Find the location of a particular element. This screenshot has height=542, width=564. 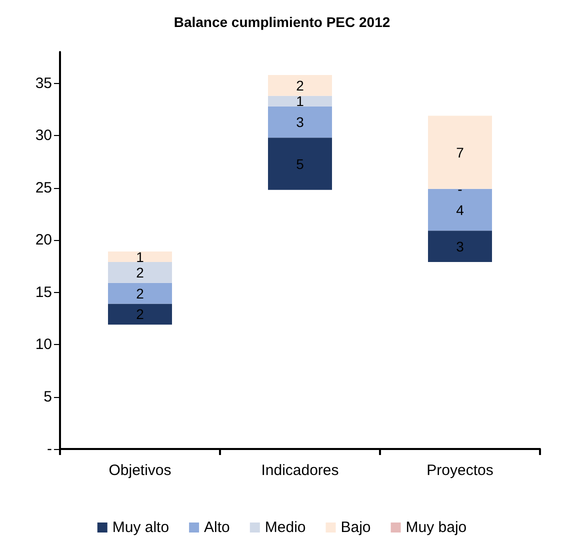

legend-label: Muy bajo is located at coordinates (436, 527).